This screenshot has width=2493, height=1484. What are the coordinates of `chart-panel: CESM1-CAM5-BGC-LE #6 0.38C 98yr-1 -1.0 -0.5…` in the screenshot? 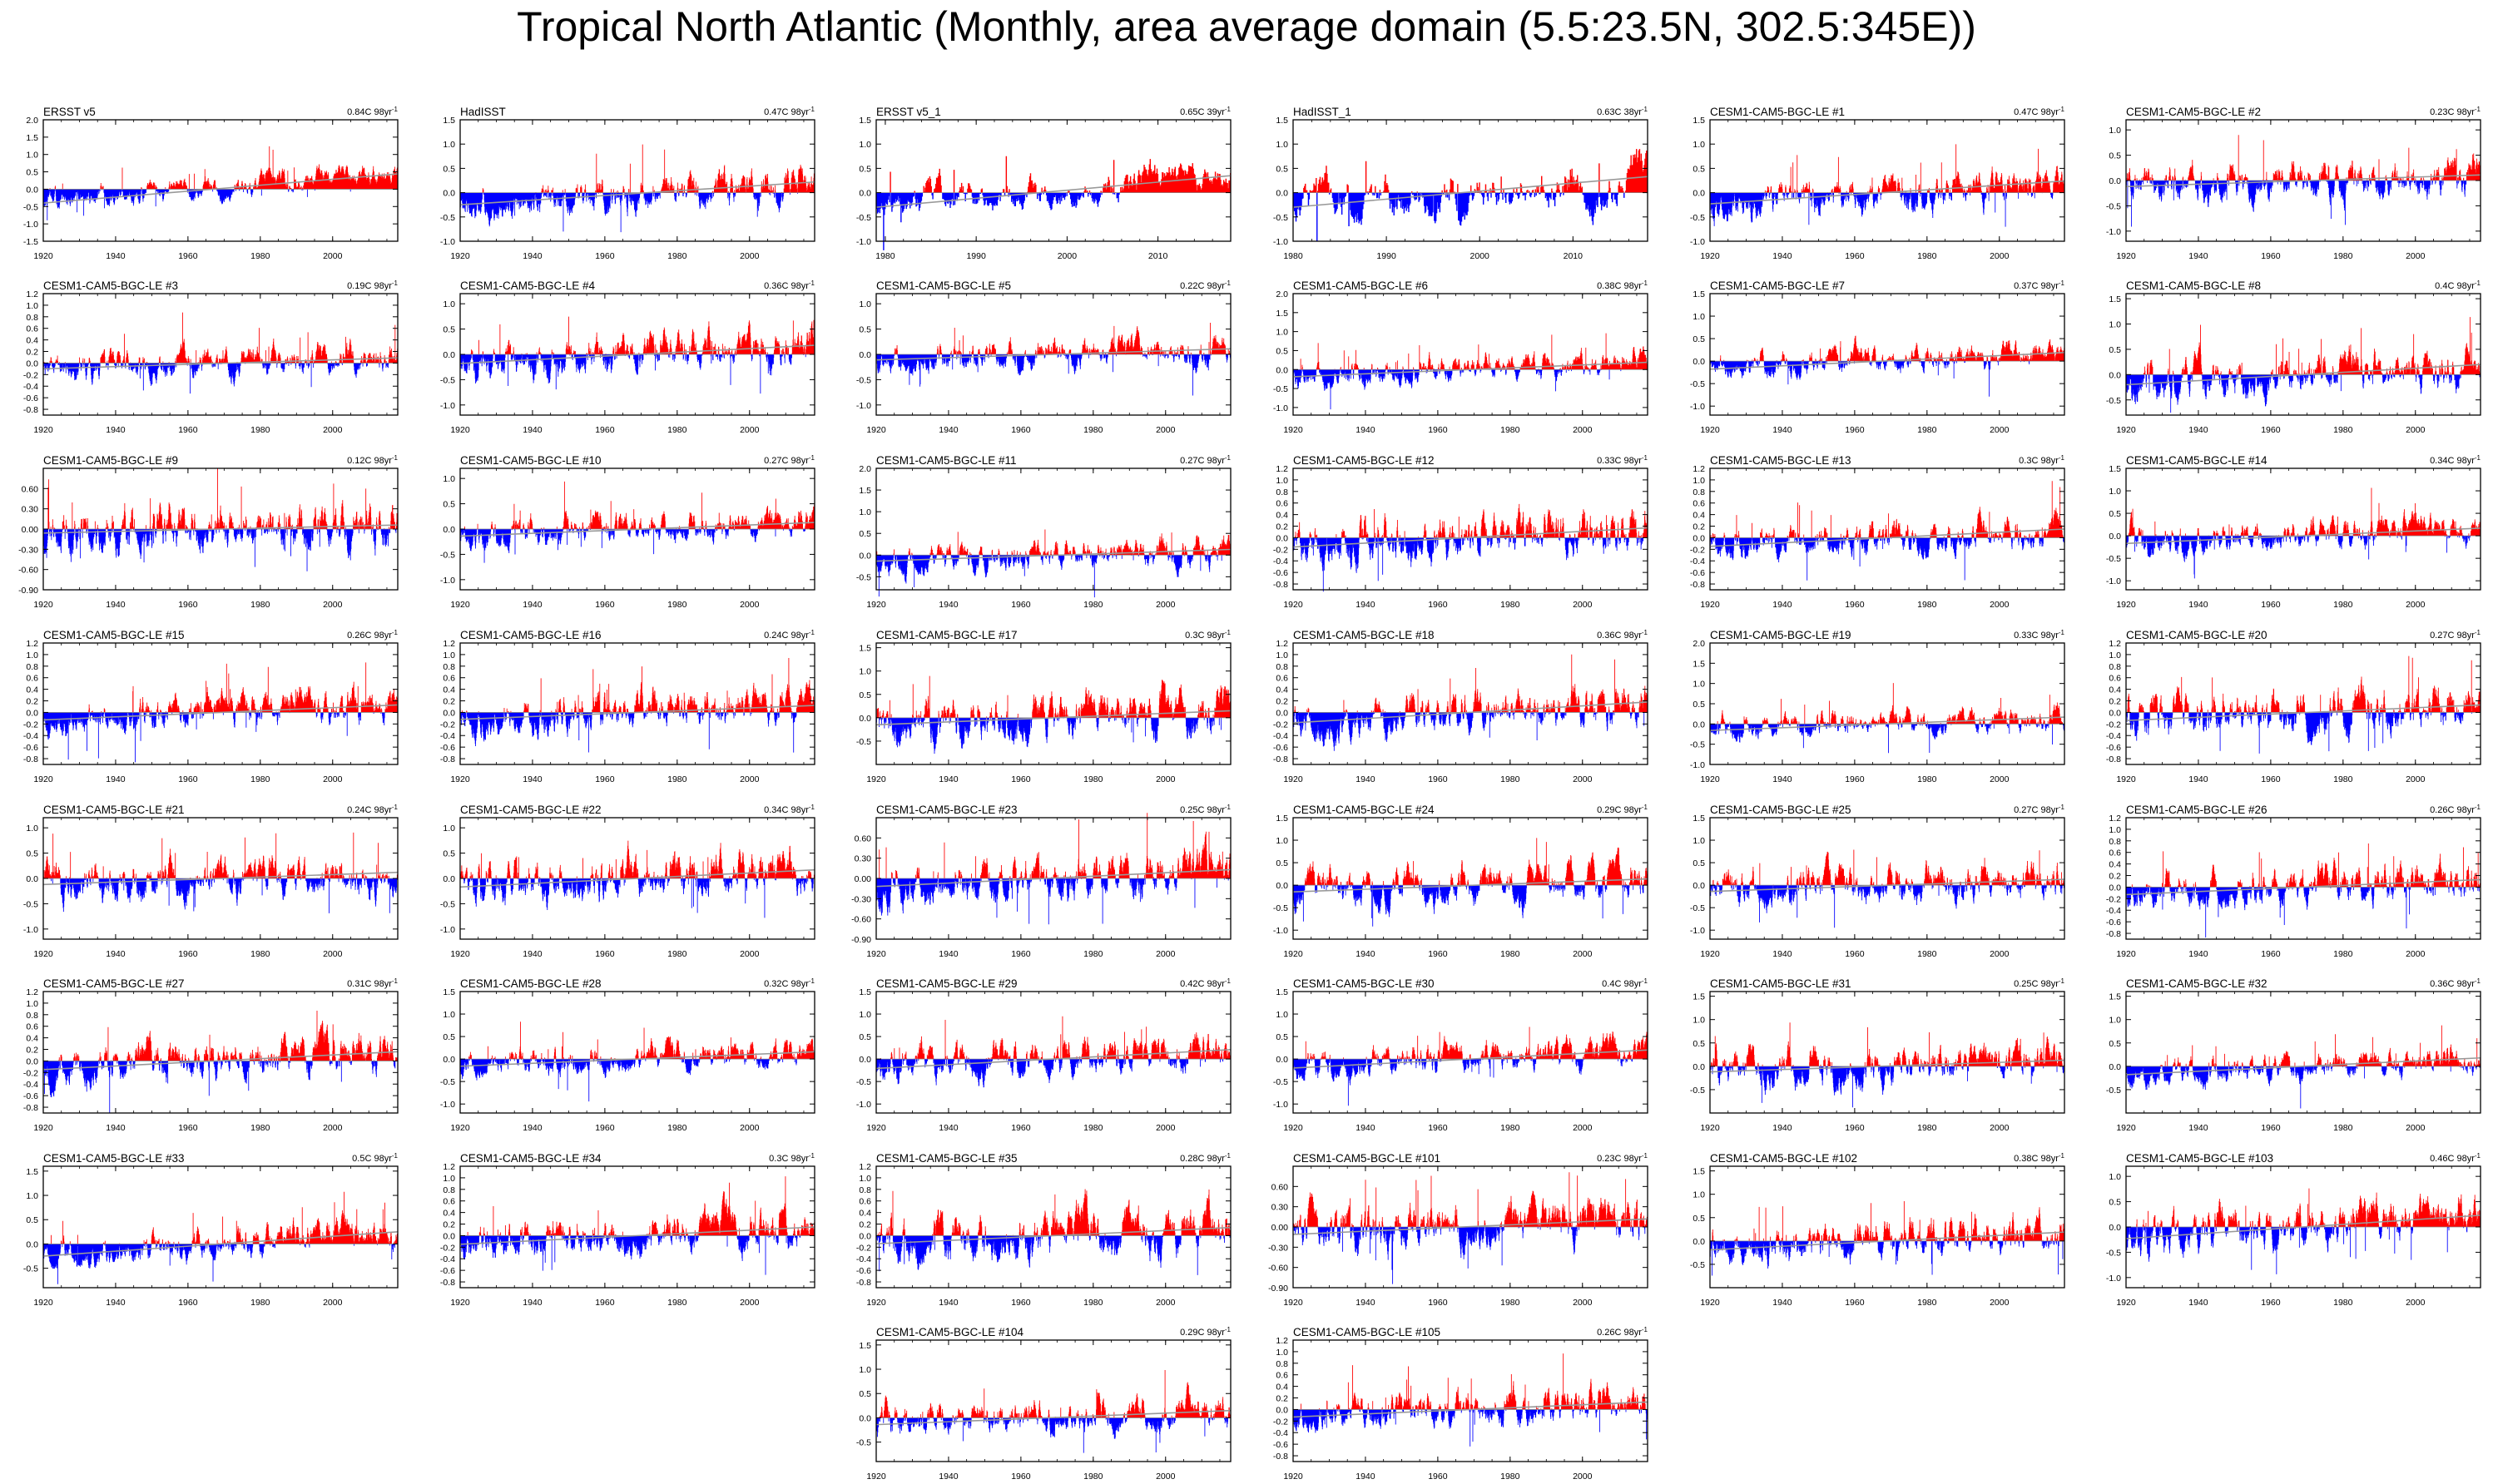 It's located at (1461, 357).